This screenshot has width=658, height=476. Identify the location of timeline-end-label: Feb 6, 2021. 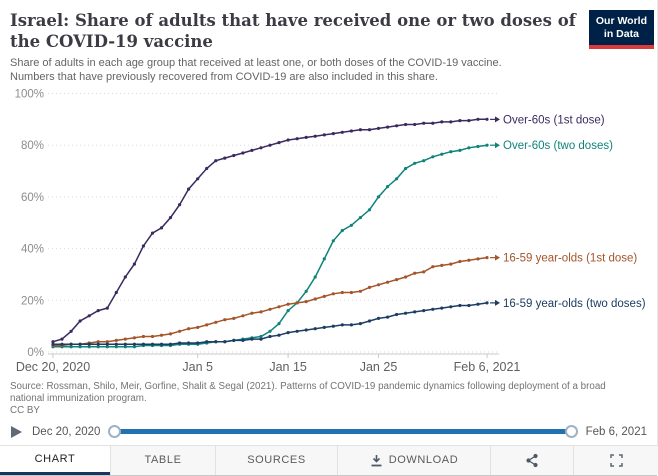
(616, 431).